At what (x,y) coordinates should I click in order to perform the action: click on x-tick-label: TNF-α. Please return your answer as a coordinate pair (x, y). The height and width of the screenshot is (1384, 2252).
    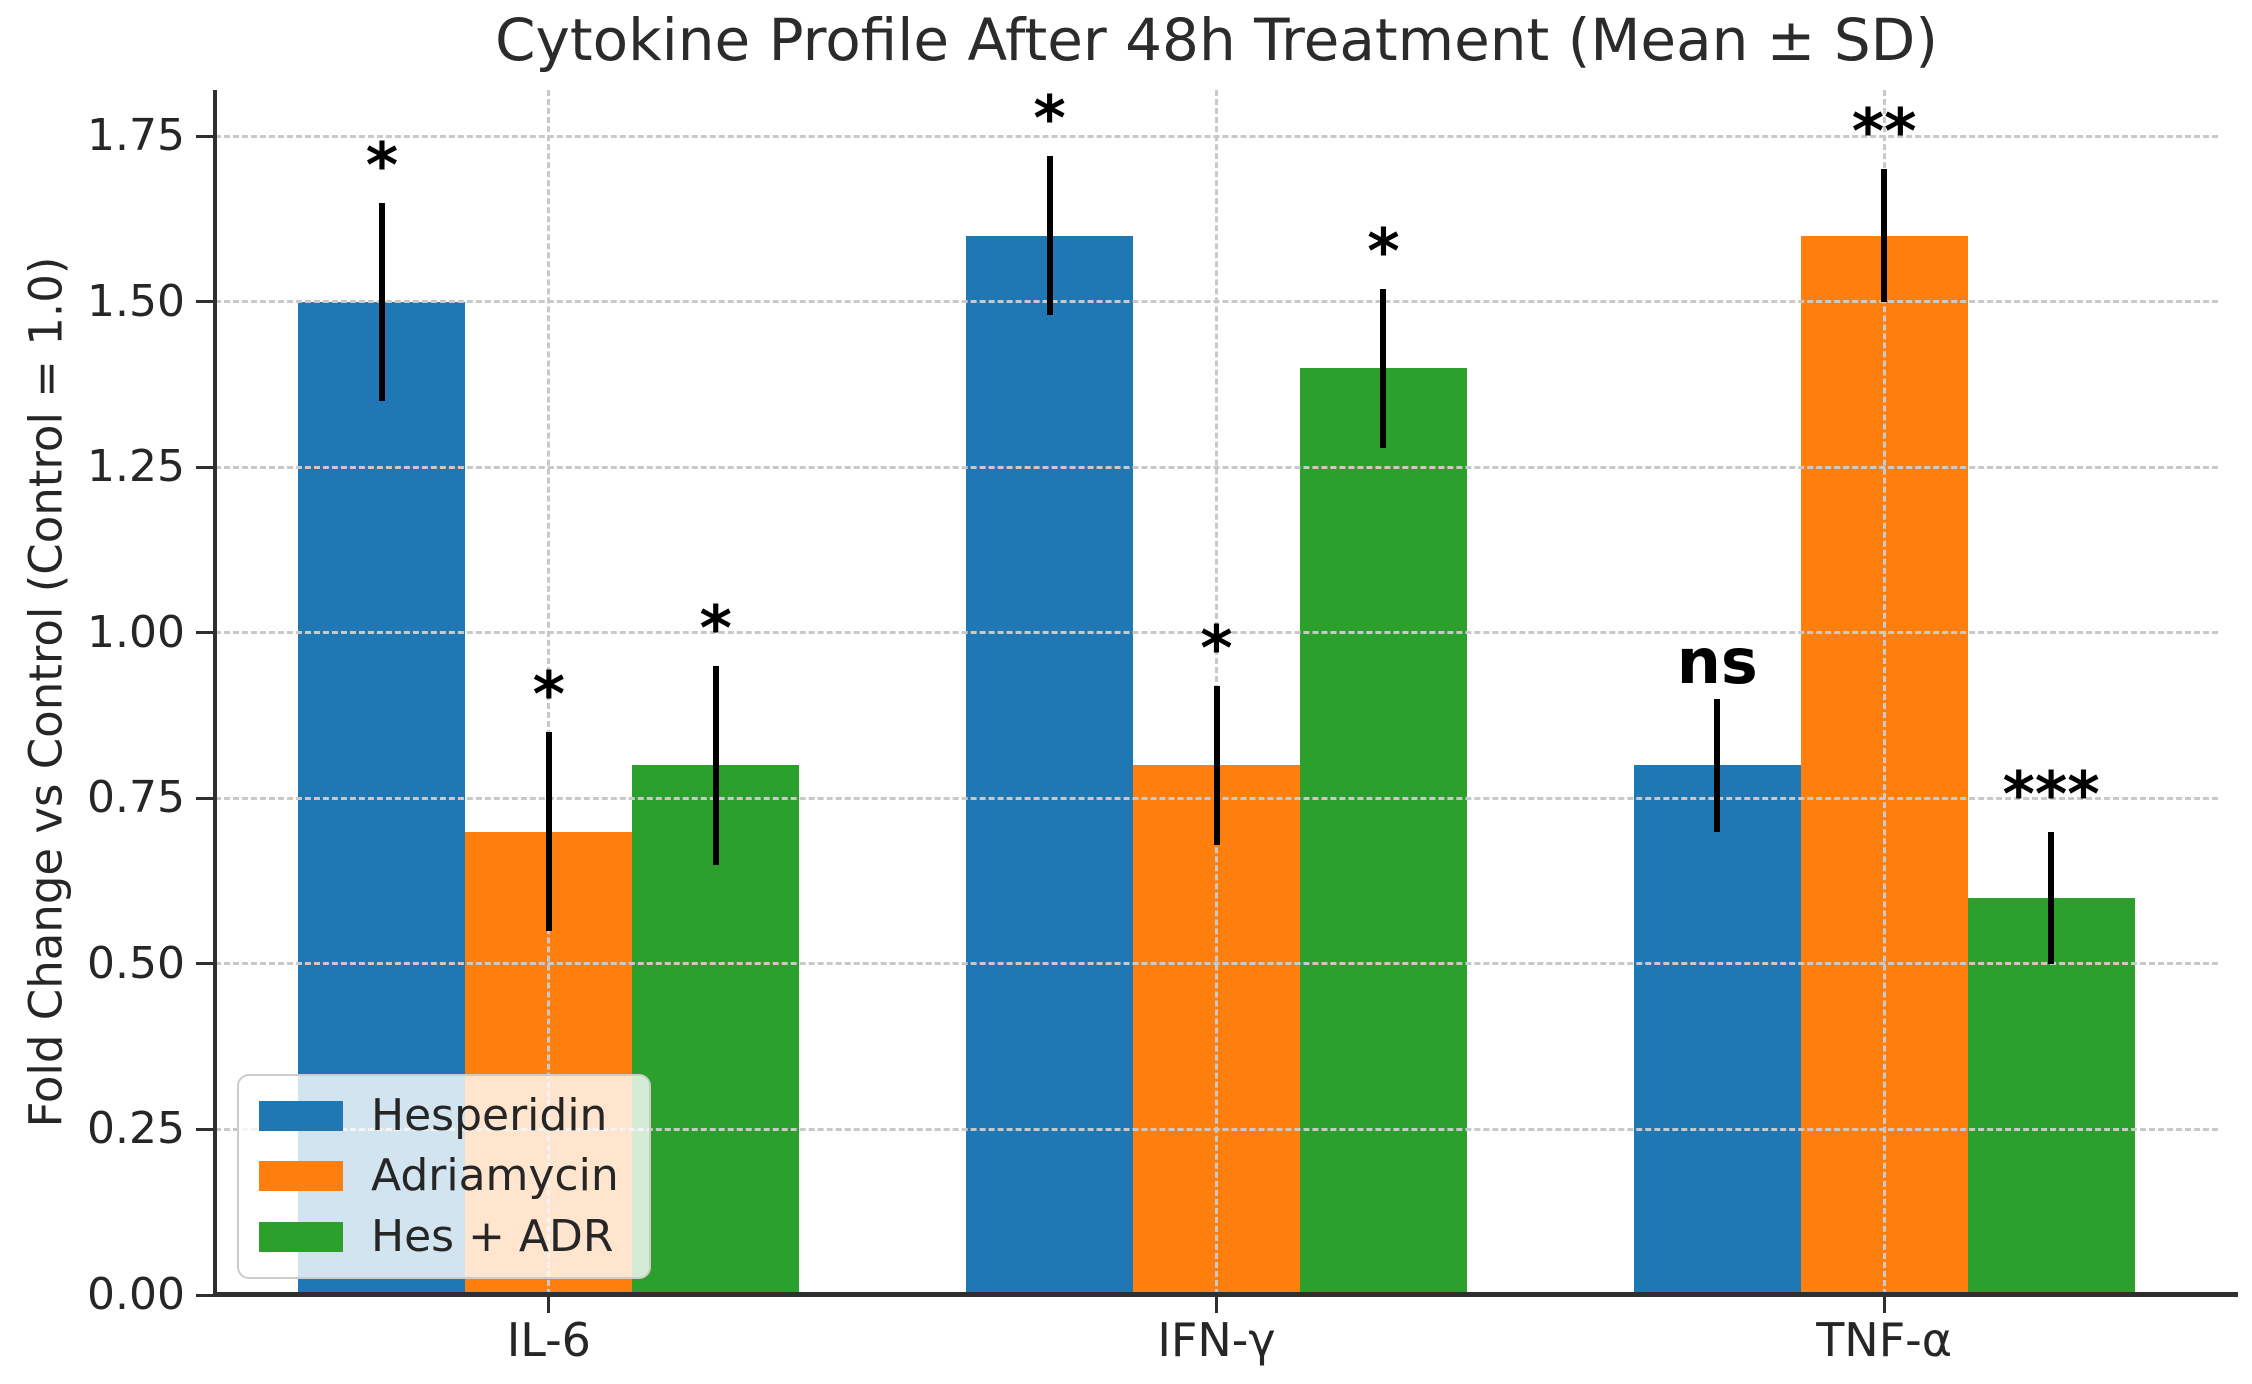
    Looking at the image, I should click on (1884, 1340).